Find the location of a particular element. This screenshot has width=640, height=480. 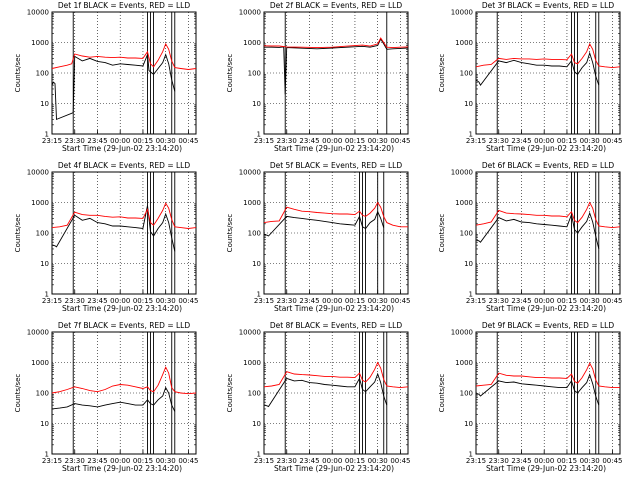

panel-title: Det 5f BLACK = Events, RED = LLD is located at coordinates (336, 165).